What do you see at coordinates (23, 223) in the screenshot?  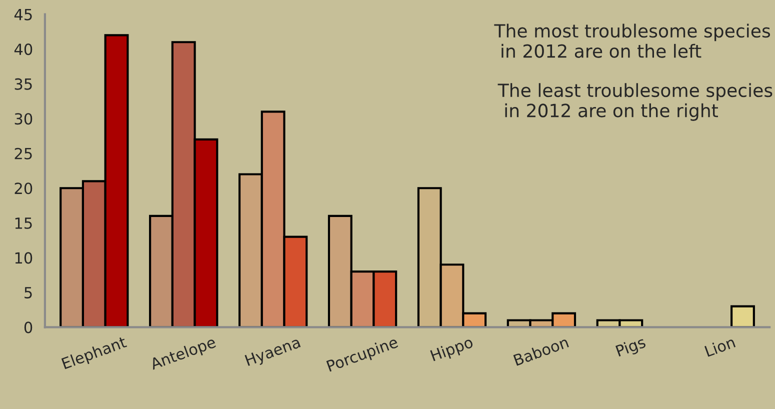 I see `y-tick-label: 15` at bounding box center [23, 223].